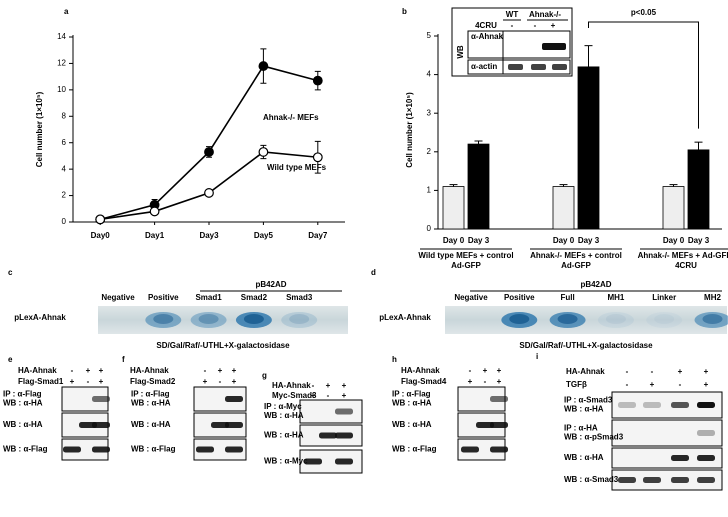 The height and width of the screenshot is (517, 728). I want to click on column-label: MH1, so click(615, 297).